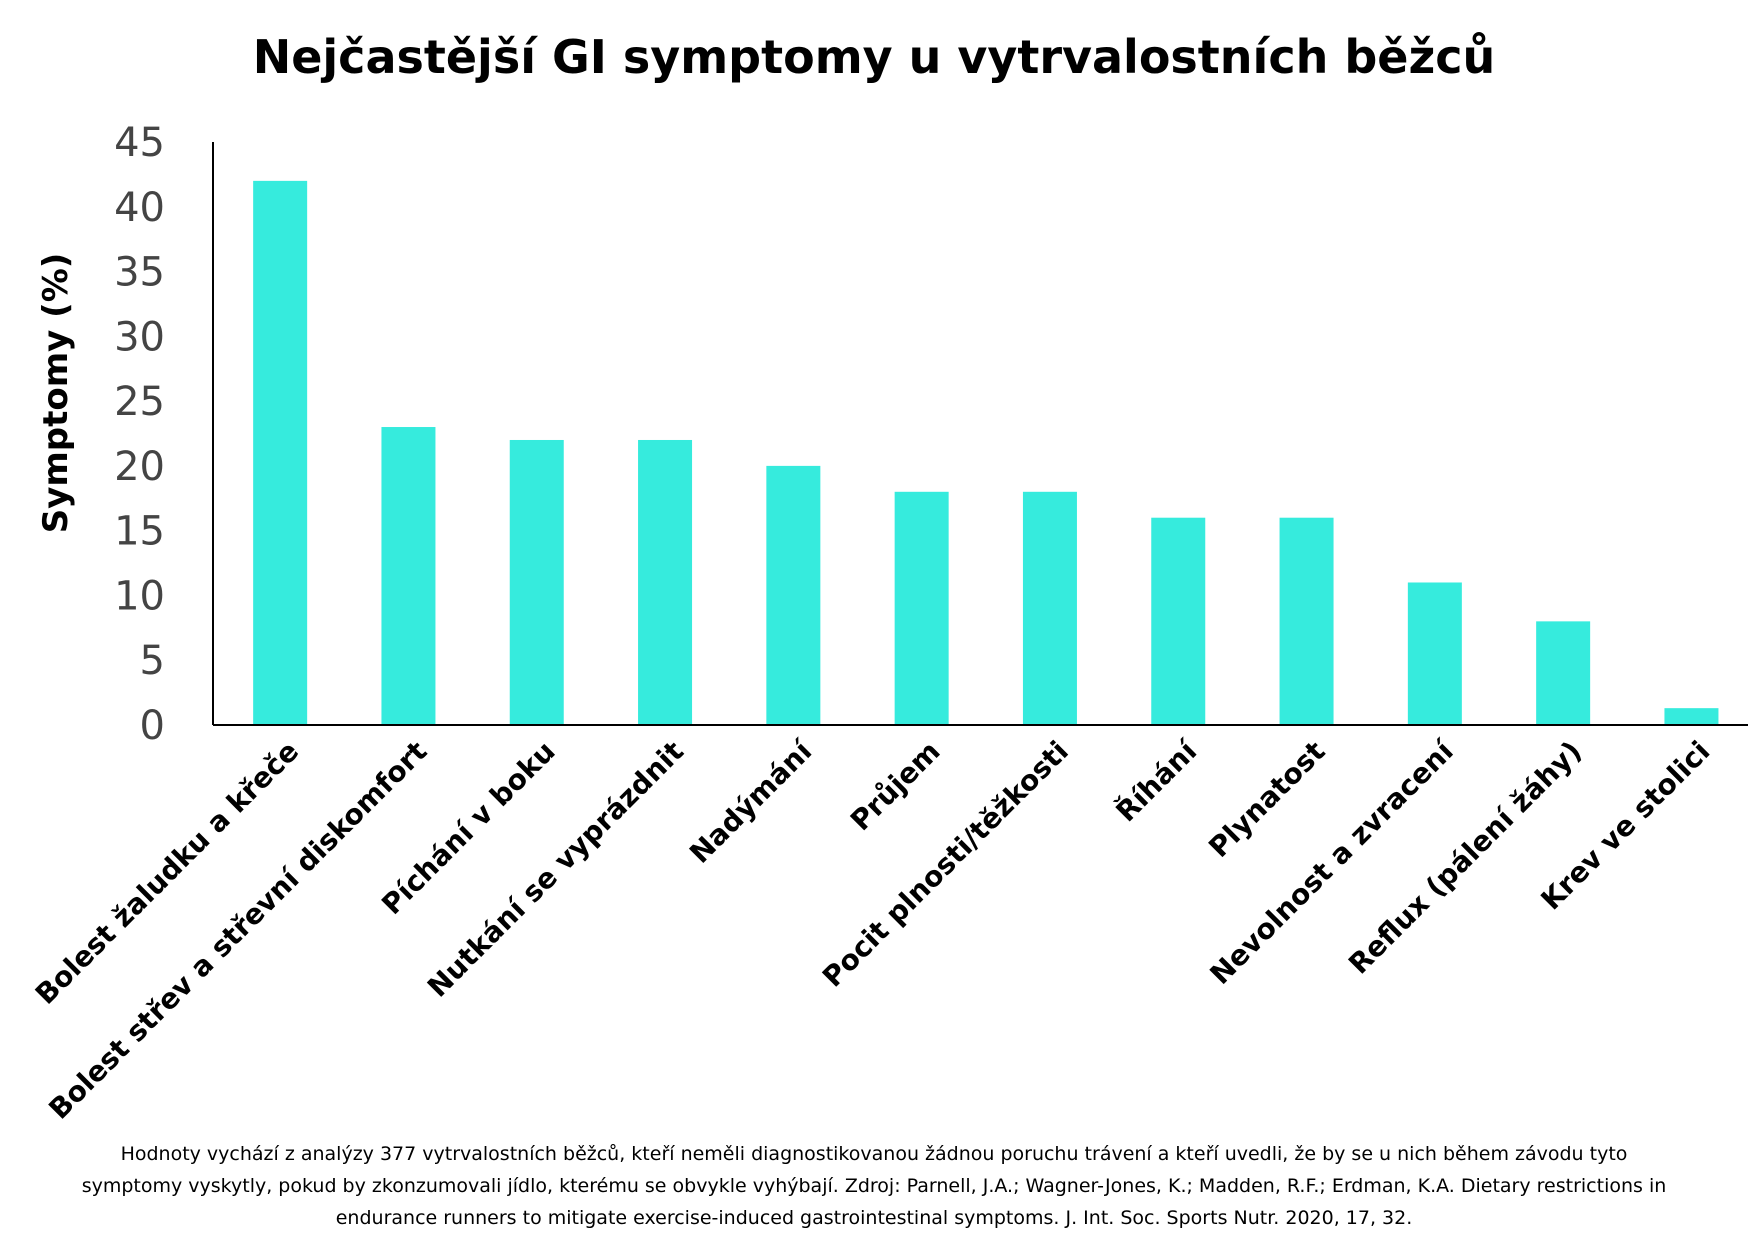 This screenshot has width=1748, height=1240. Describe the element at coordinates (139, 434) in the screenshot. I see `y-axis-ticks: 0 5 10 15 20 25 30 35 40 45` at that location.